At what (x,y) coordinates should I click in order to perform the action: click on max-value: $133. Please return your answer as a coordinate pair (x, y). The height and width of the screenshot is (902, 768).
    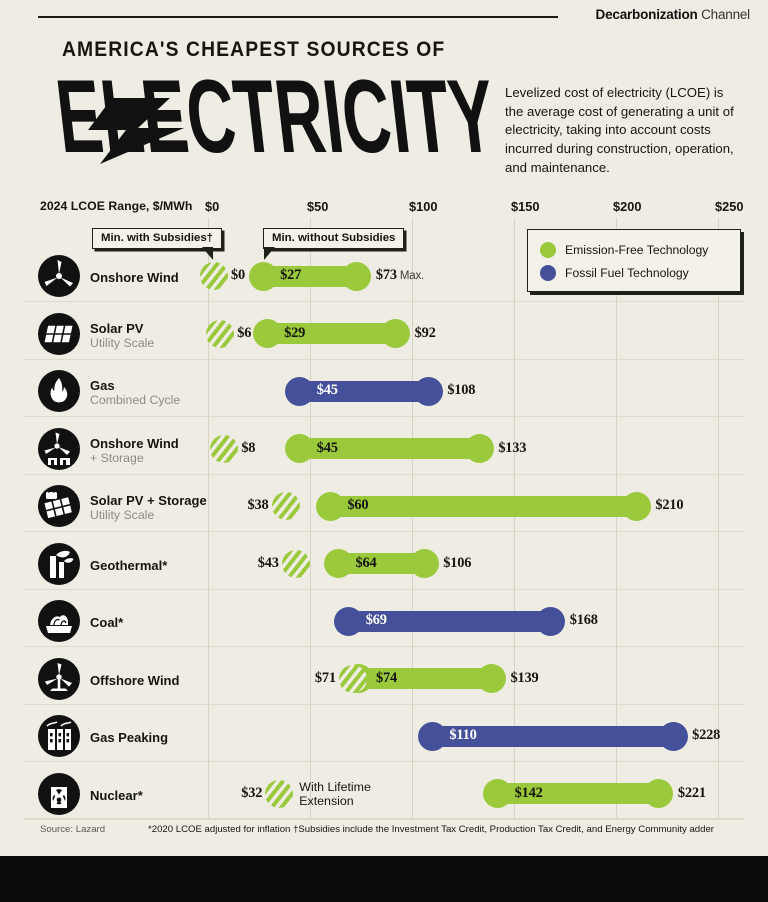
    Looking at the image, I should click on (512, 447).